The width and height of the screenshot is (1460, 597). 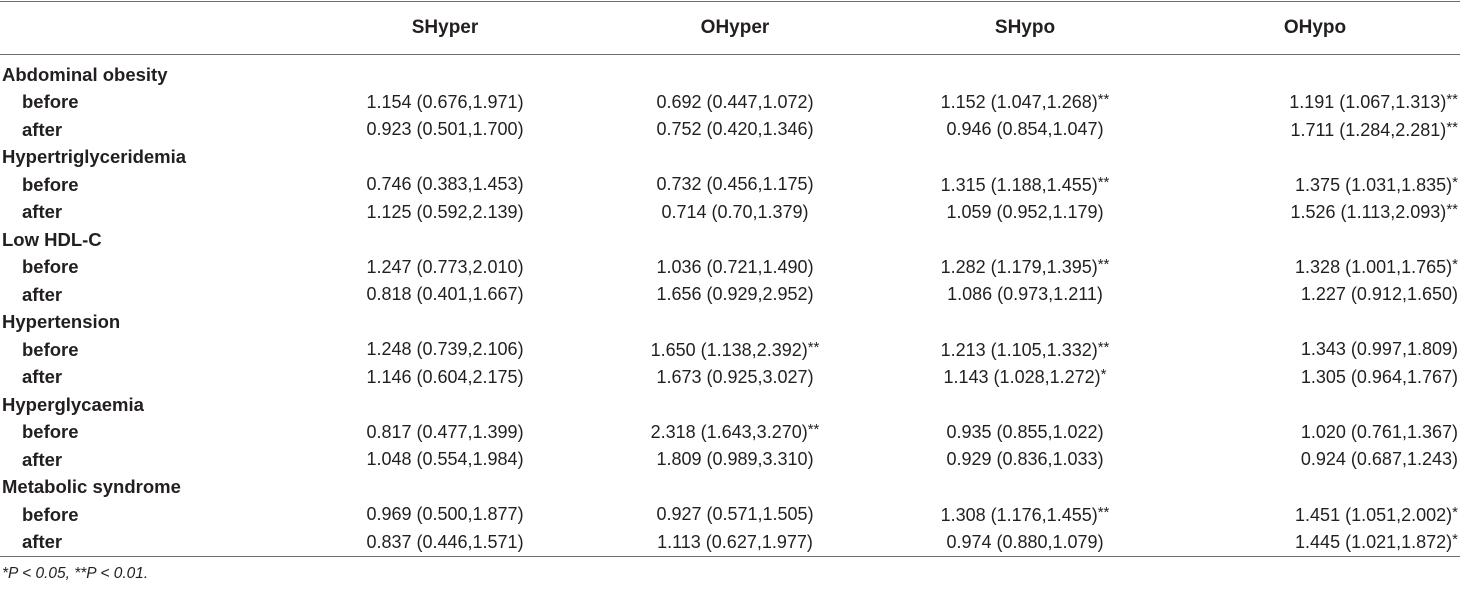 I want to click on odds-ratio-text: 0.974 (0.880,1.079), so click(x=1025, y=541).